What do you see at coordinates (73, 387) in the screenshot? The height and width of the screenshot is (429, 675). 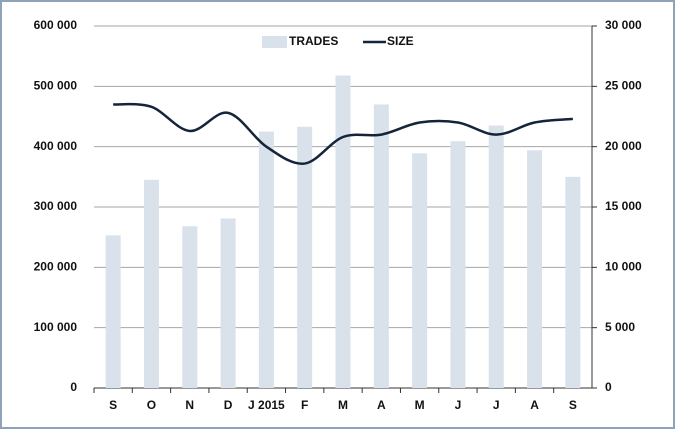 I see `y-tick-label: 0` at bounding box center [73, 387].